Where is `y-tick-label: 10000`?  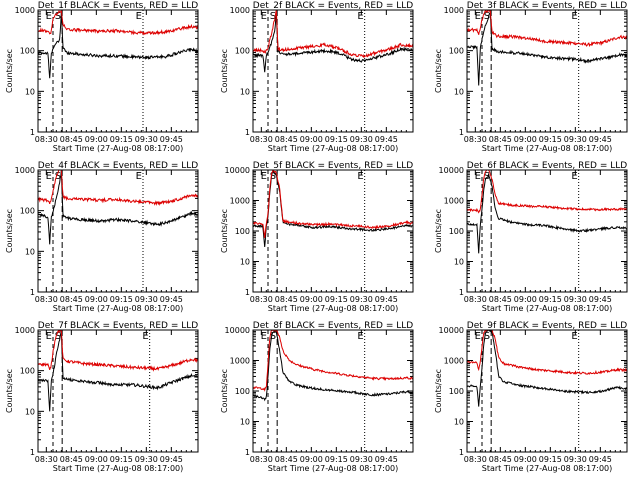 y-tick-label: 10000 is located at coordinates (451, 330).